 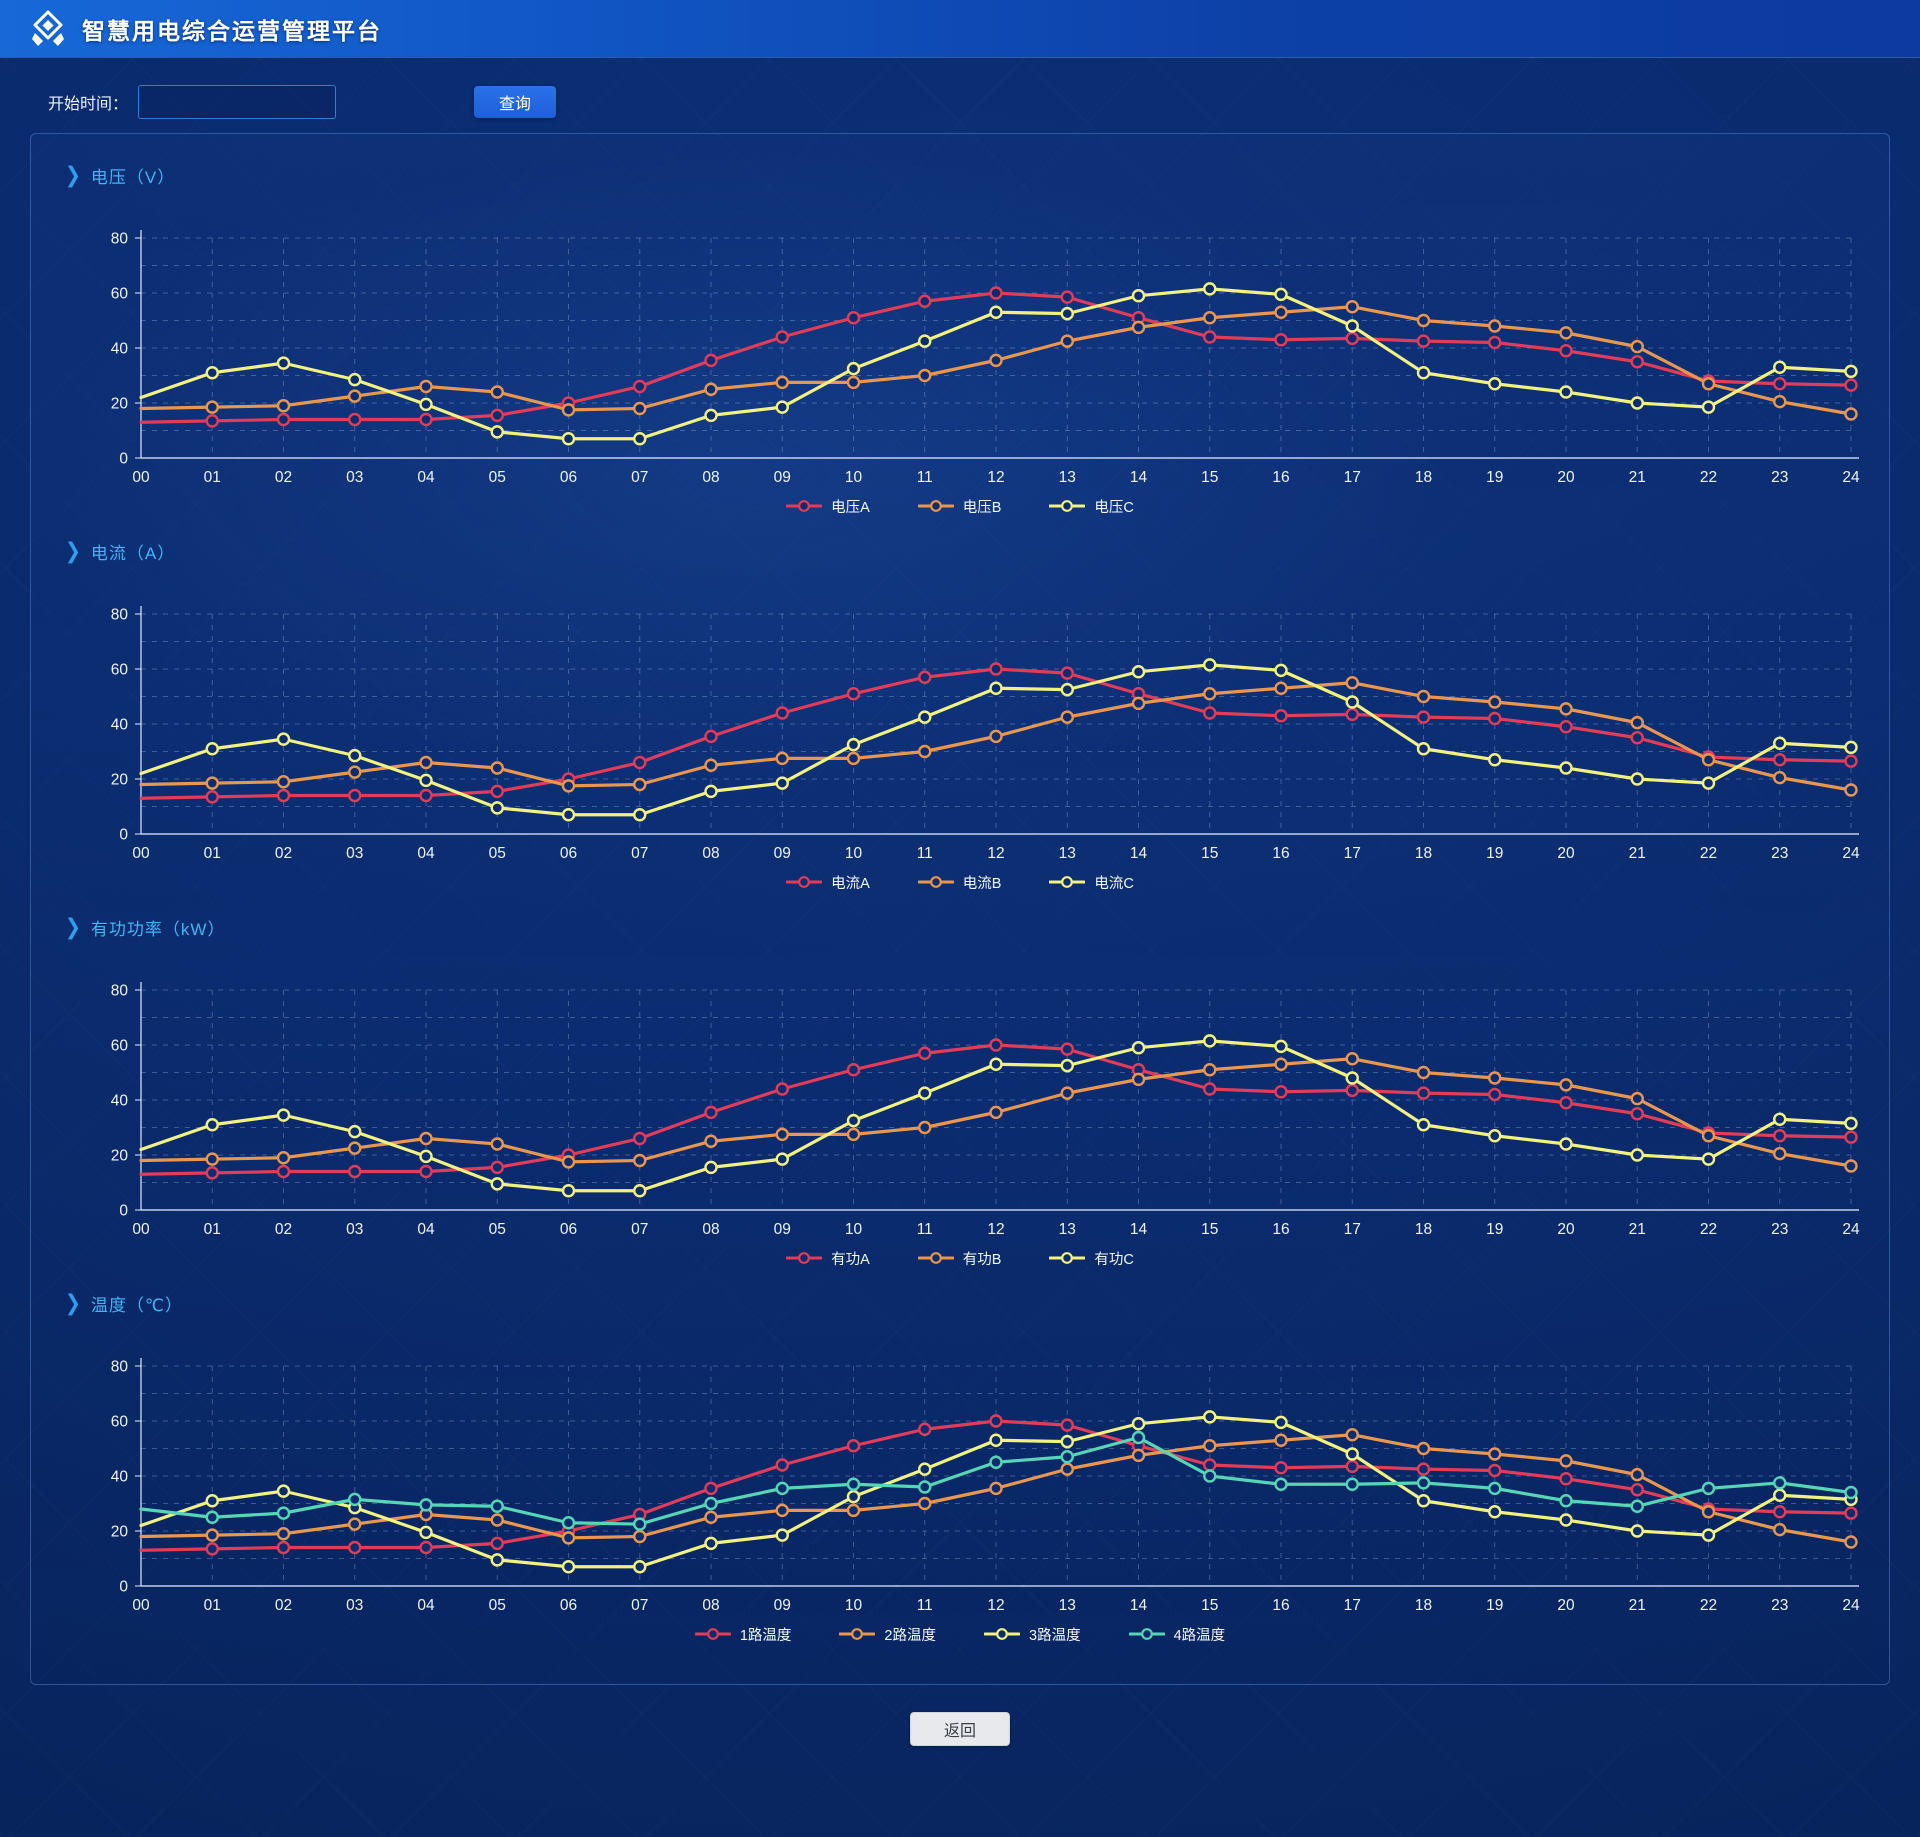 I want to click on legend-item-电流C: 电流C, so click(x=1091, y=882).